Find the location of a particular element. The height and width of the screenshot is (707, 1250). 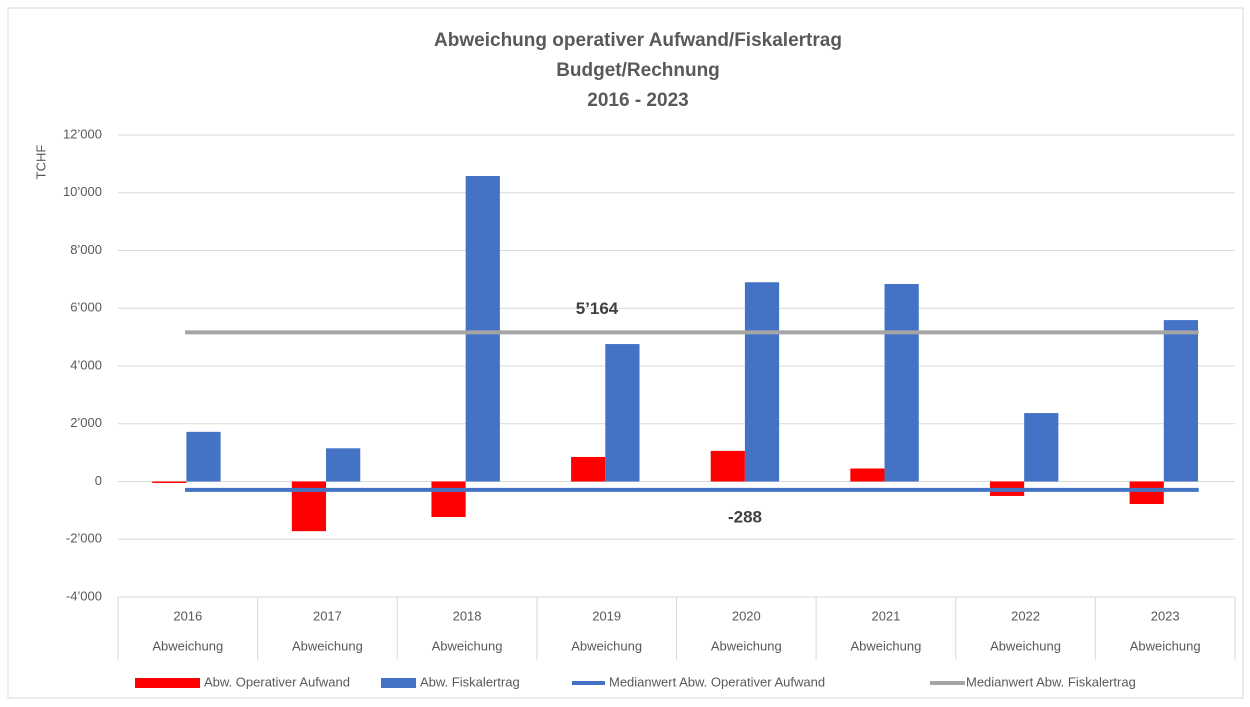

y-axis-label: TCHF is located at coordinates (40, 162).